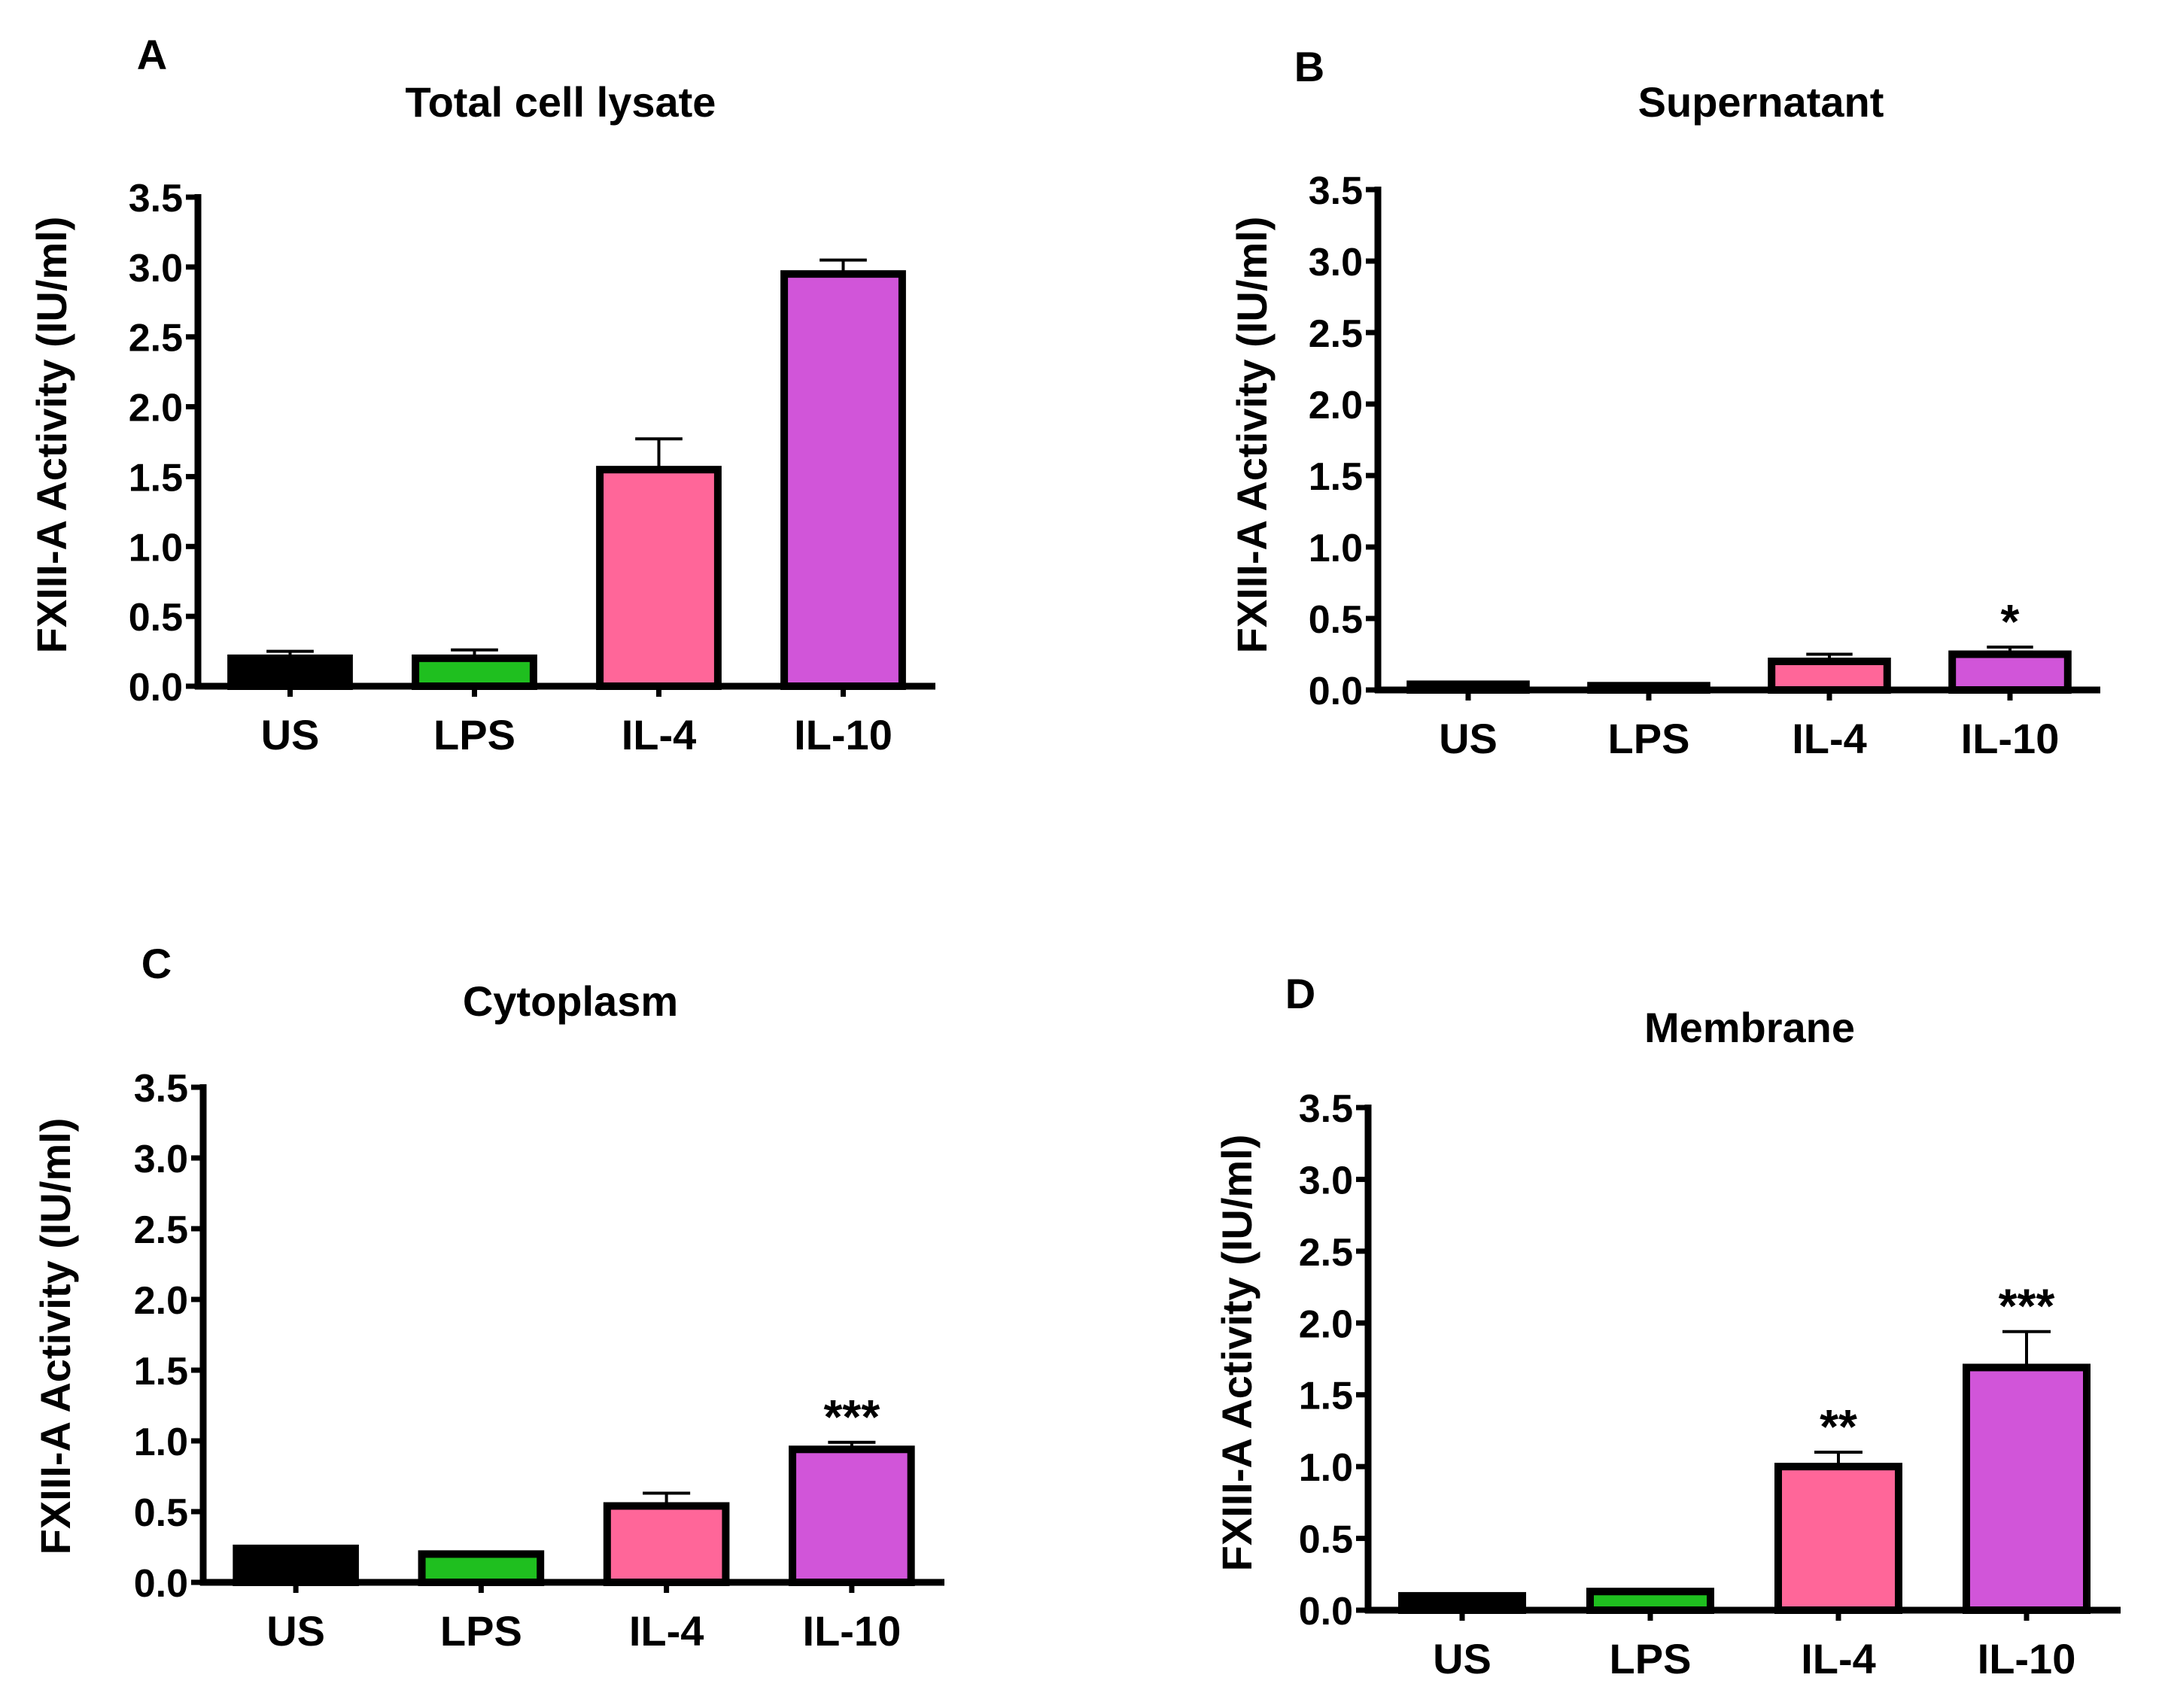  What do you see at coordinates (1750, 1027) in the screenshot?
I see `chart-title: Membrane` at bounding box center [1750, 1027].